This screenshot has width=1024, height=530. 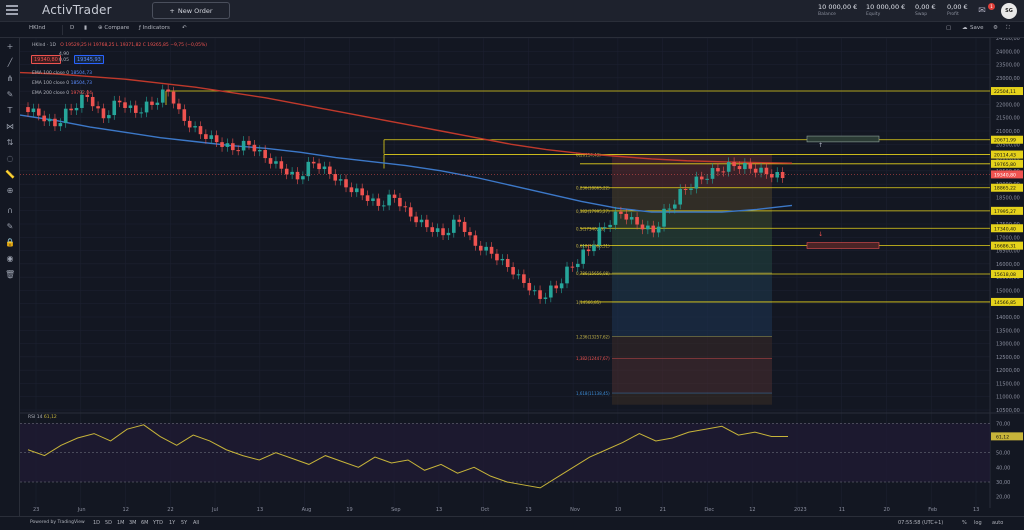 What do you see at coordinates (10, 110) in the screenshot?
I see `text-icon: T` at bounding box center [10, 110].